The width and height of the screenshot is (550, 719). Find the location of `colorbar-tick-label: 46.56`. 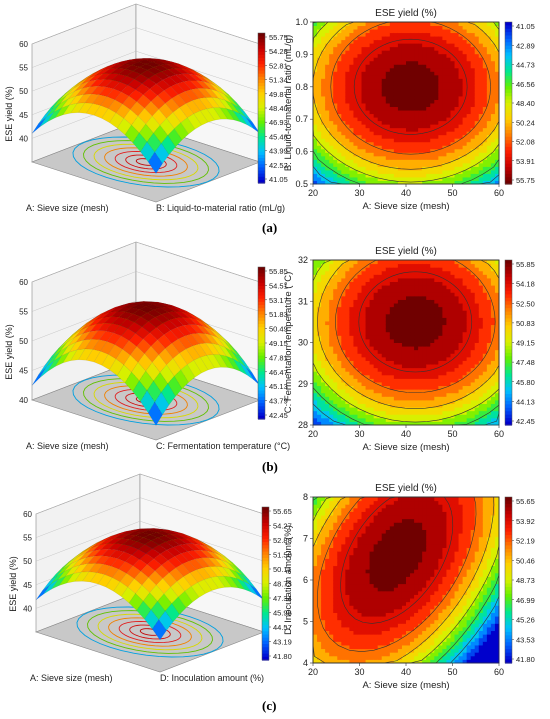

colorbar-tick-label: 46.56 is located at coordinates (525, 84).